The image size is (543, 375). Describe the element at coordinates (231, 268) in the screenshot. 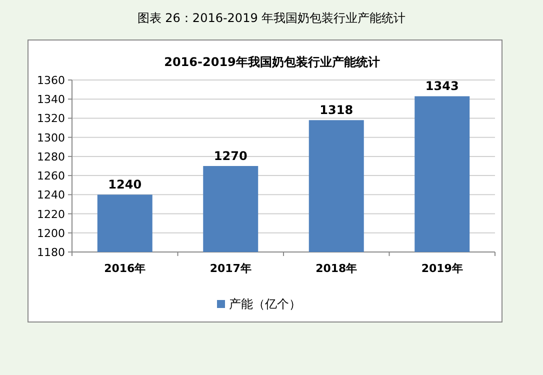

I see `x-tick-label: 2017年` at that location.